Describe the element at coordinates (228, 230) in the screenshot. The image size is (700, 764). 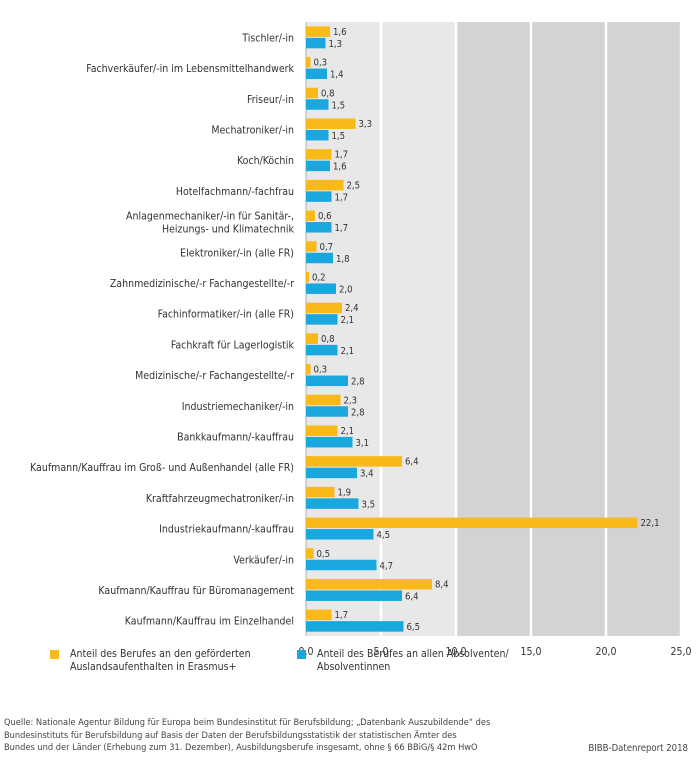
I see `category-label-6-line-1: Heizungs- und Klimatechnik` at that location.